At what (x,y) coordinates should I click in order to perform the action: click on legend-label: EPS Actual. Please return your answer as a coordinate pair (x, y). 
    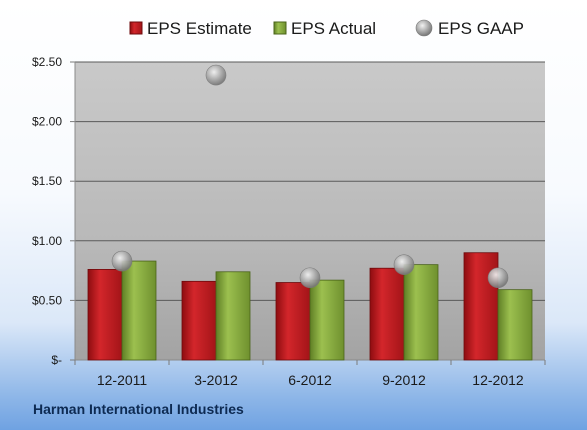
    Looking at the image, I should click on (333, 28).